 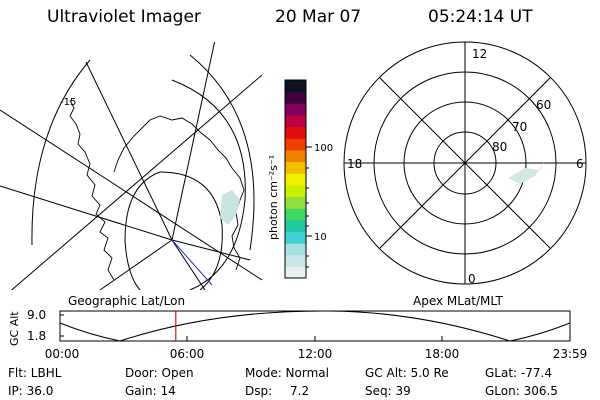 What do you see at coordinates (458, 301) in the screenshot?
I see `polar-label: Apex MLat/MLT` at bounding box center [458, 301].